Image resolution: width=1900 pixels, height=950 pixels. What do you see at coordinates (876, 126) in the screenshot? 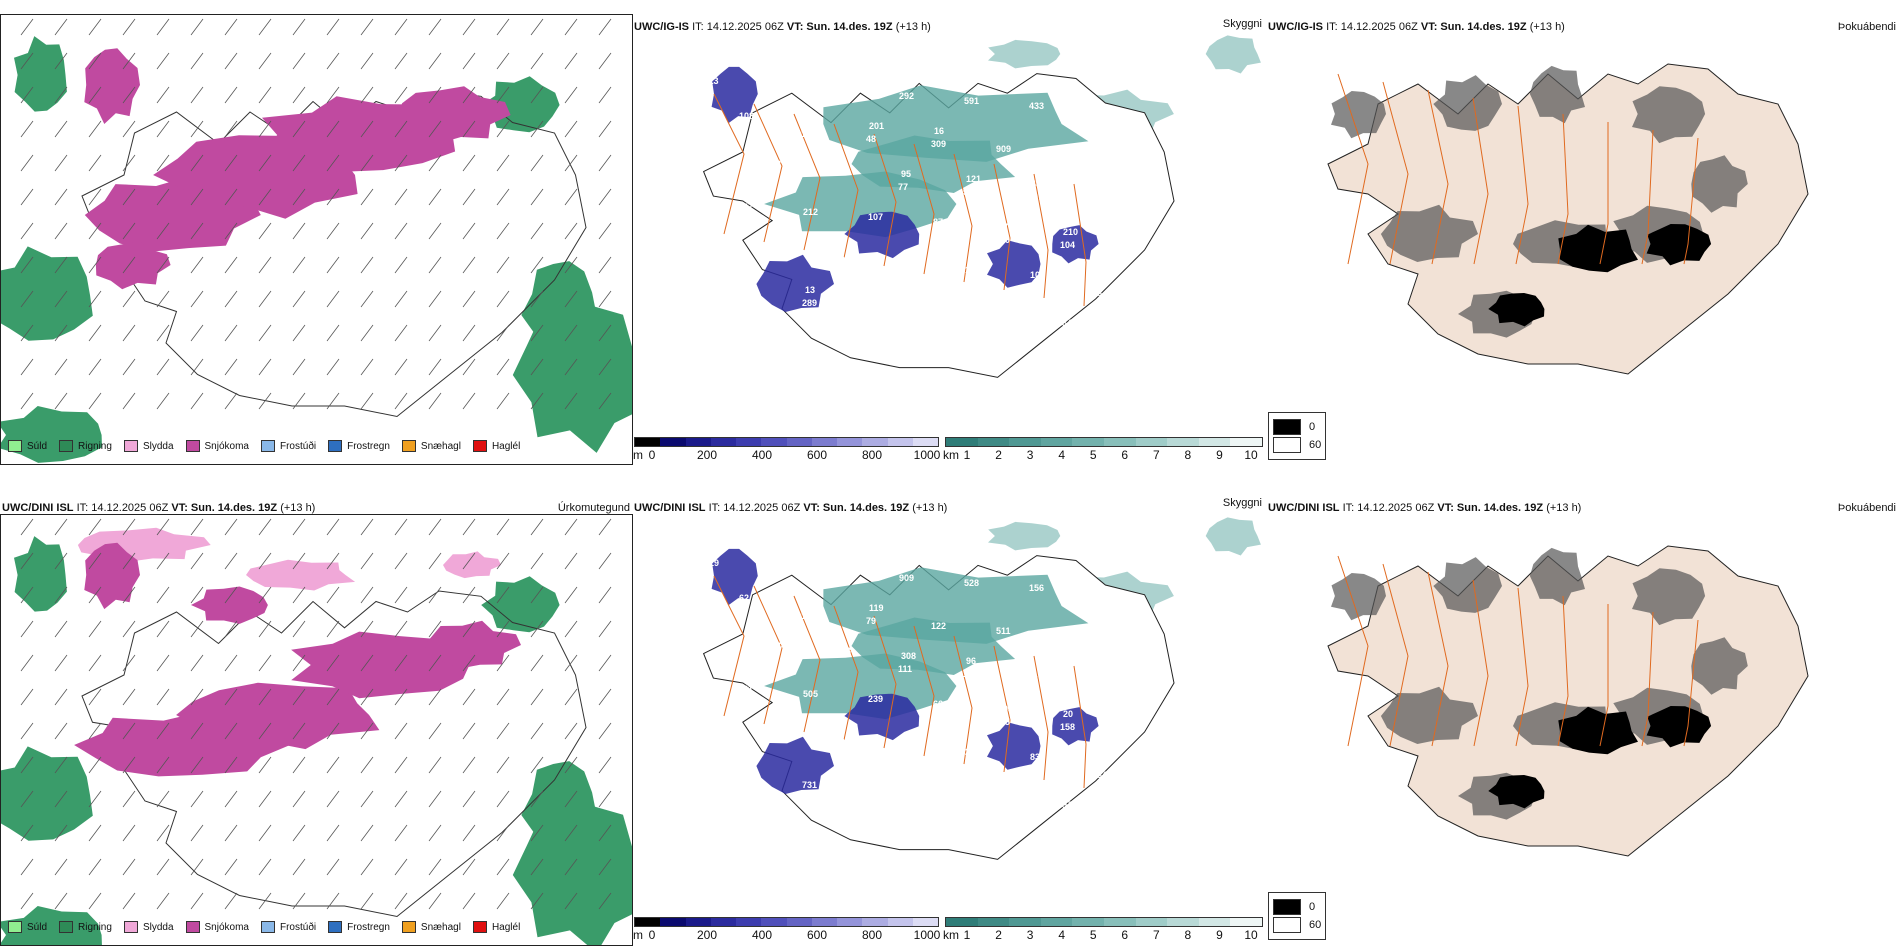
I see `ceiling-value-label: 201` at bounding box center [876, 126].